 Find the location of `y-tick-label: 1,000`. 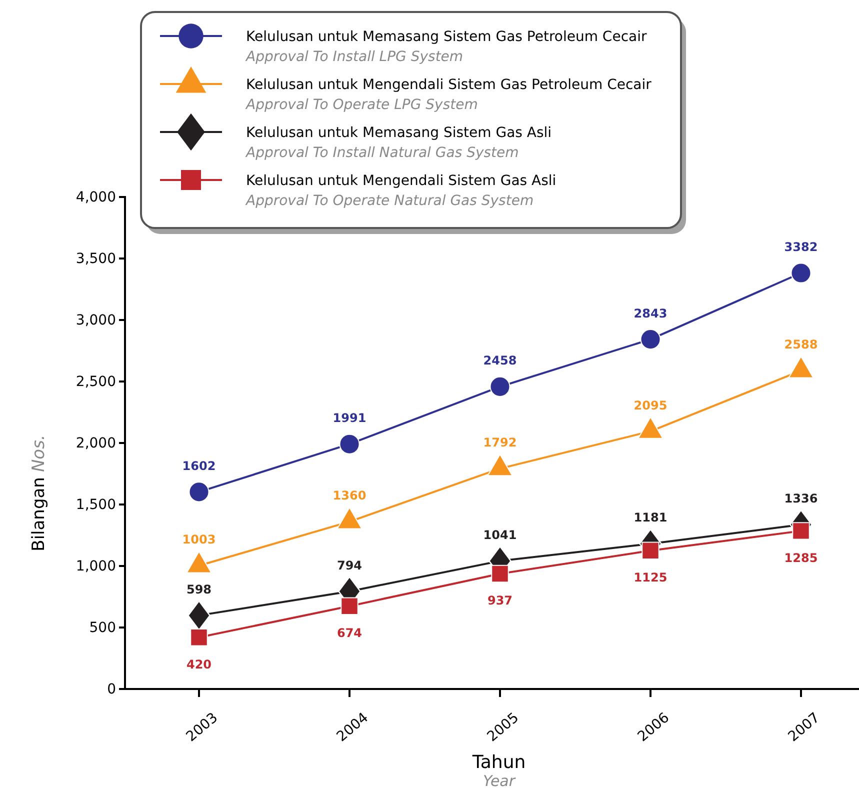

y-tick-label: 1,000 is located at coordinates (96, 566).